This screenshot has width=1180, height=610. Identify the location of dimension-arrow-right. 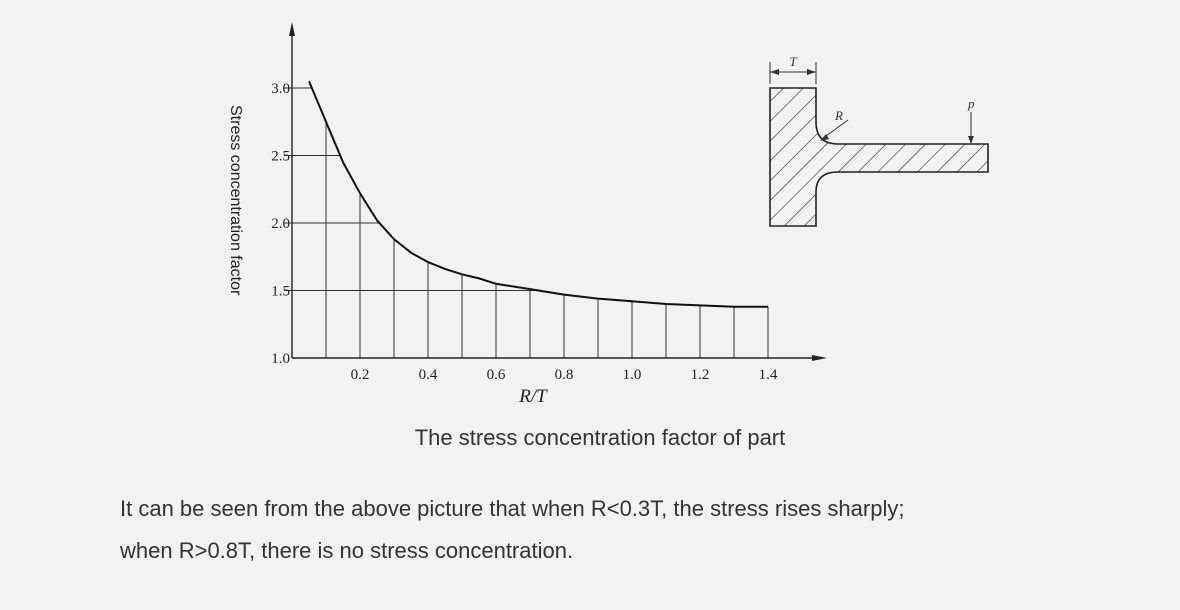
(811, 72).